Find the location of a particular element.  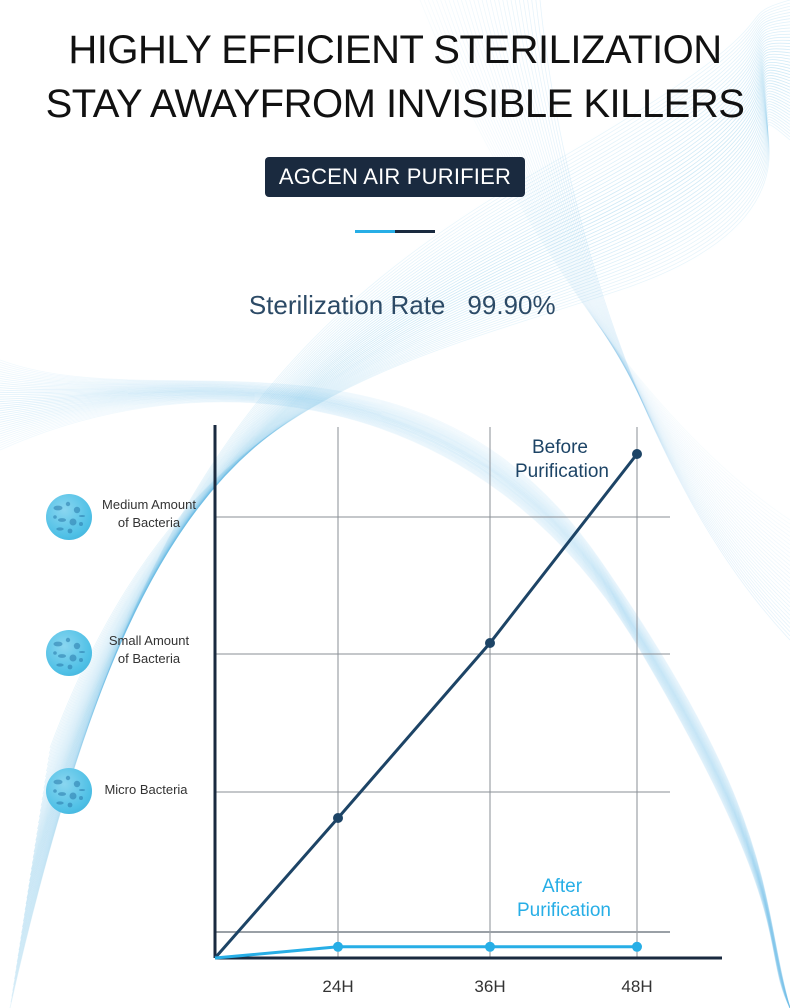

x-tick-label: 48H is located at coordinates (636, 986).